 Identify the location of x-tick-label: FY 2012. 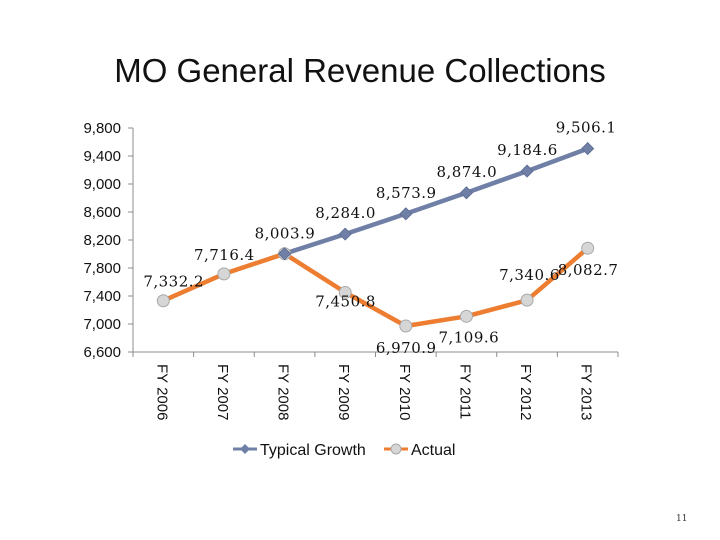
(525, 392).